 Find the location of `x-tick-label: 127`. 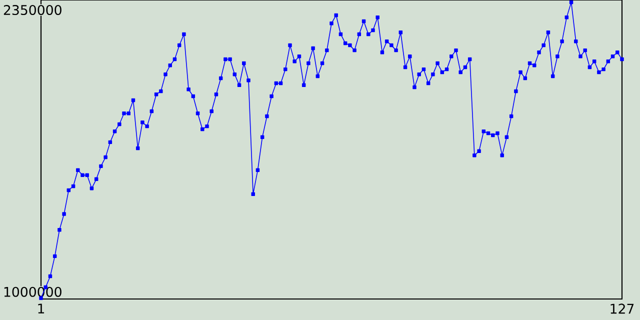

x-tick-label: 127 is located at coordinates (622, 309).